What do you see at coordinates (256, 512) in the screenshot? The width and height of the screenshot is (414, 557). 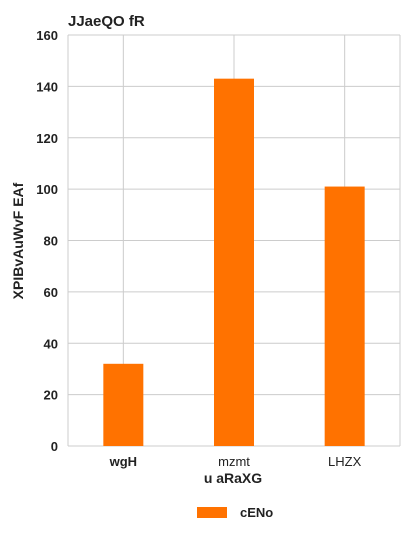 I see `legend-label: cENo` at bounding box center [256, 512].